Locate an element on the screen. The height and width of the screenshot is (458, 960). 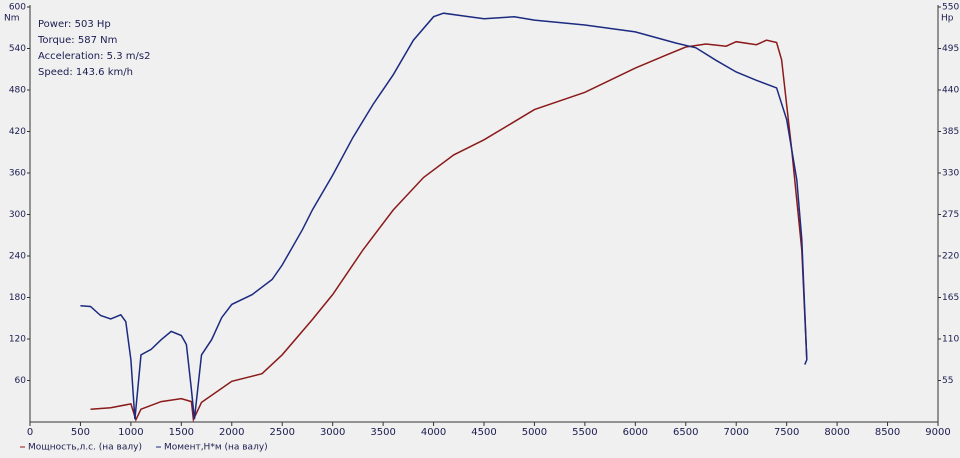
y2-tick-label: 330 is located at coordinates (950, 174).